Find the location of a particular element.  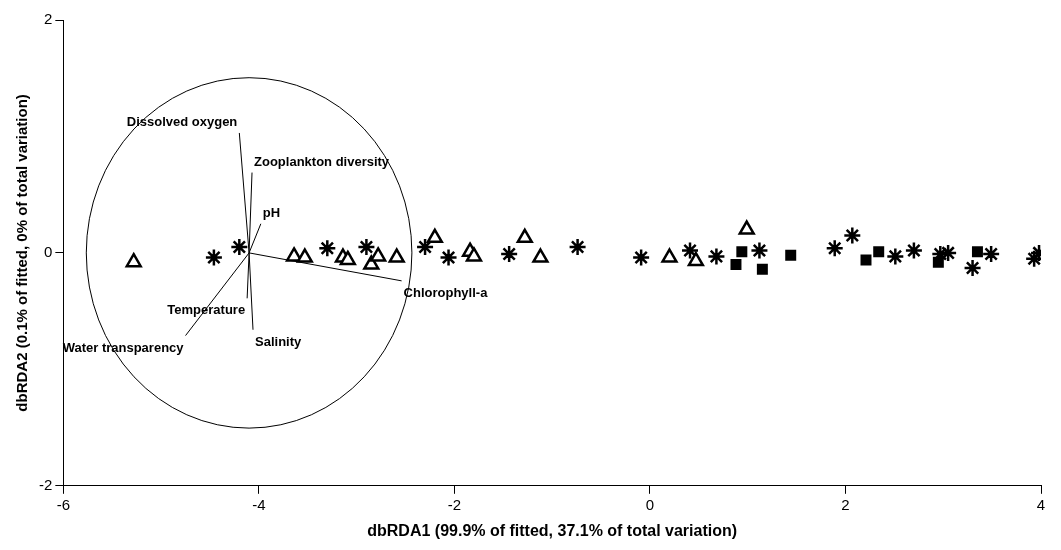

x-tick-label: -4 is located at coordinates (259, 504).